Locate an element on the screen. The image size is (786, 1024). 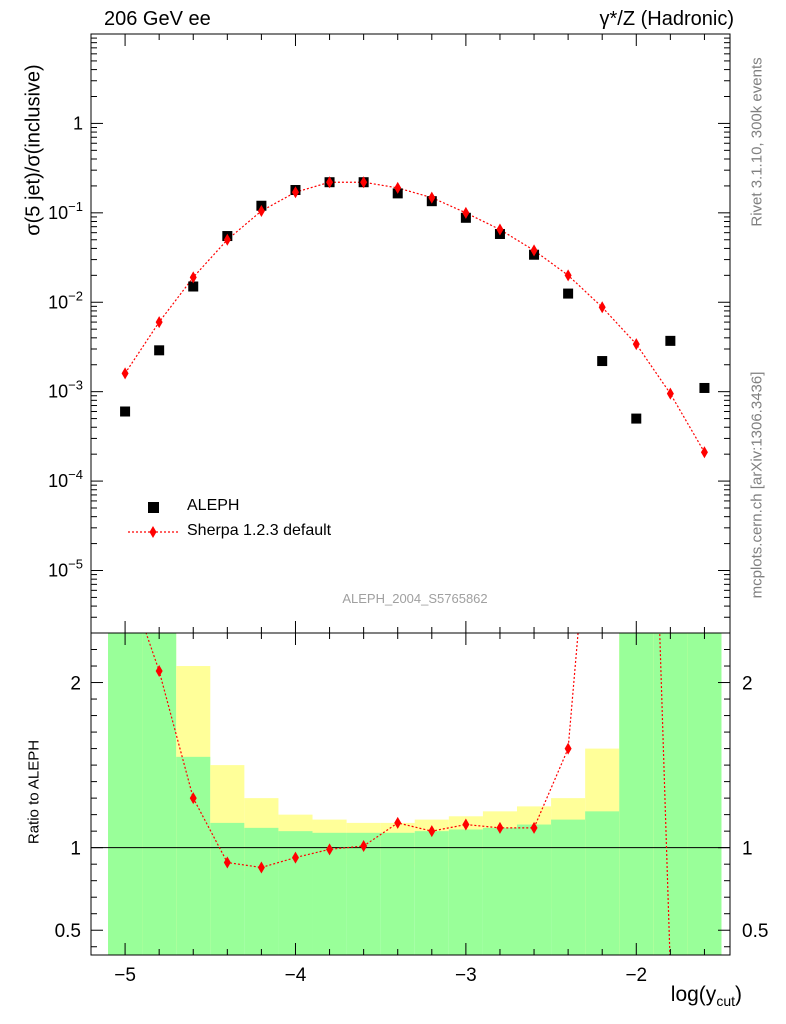
ratio-y-tick-label-right: 0.5 is located at coordinates (755, 931).